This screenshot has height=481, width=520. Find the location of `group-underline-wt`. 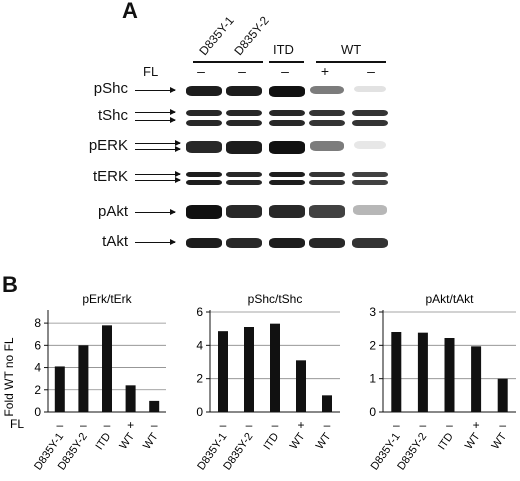

group-underline-wt is located at coordinates (351, 62).